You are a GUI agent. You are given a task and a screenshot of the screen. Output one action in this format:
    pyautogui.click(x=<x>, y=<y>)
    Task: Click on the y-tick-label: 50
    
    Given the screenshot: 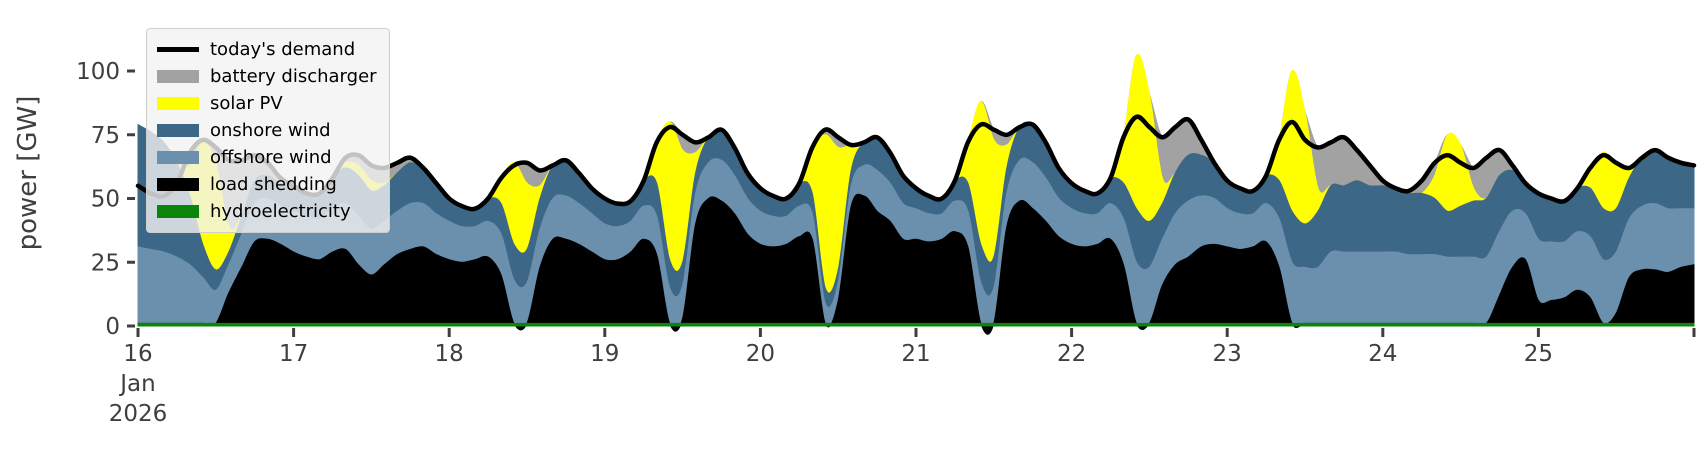 What is the action you would take?
    pyautogui.click(x=105, y=200)
    